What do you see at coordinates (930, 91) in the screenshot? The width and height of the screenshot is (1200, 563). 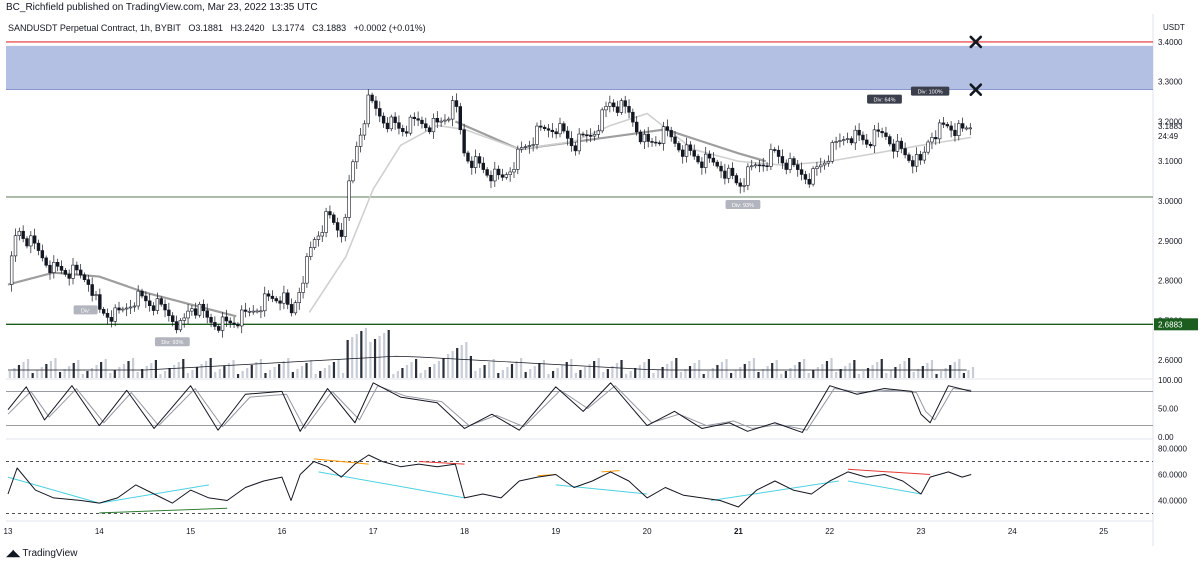 I see `divergence-label-box` at bounding box center [930, 91].